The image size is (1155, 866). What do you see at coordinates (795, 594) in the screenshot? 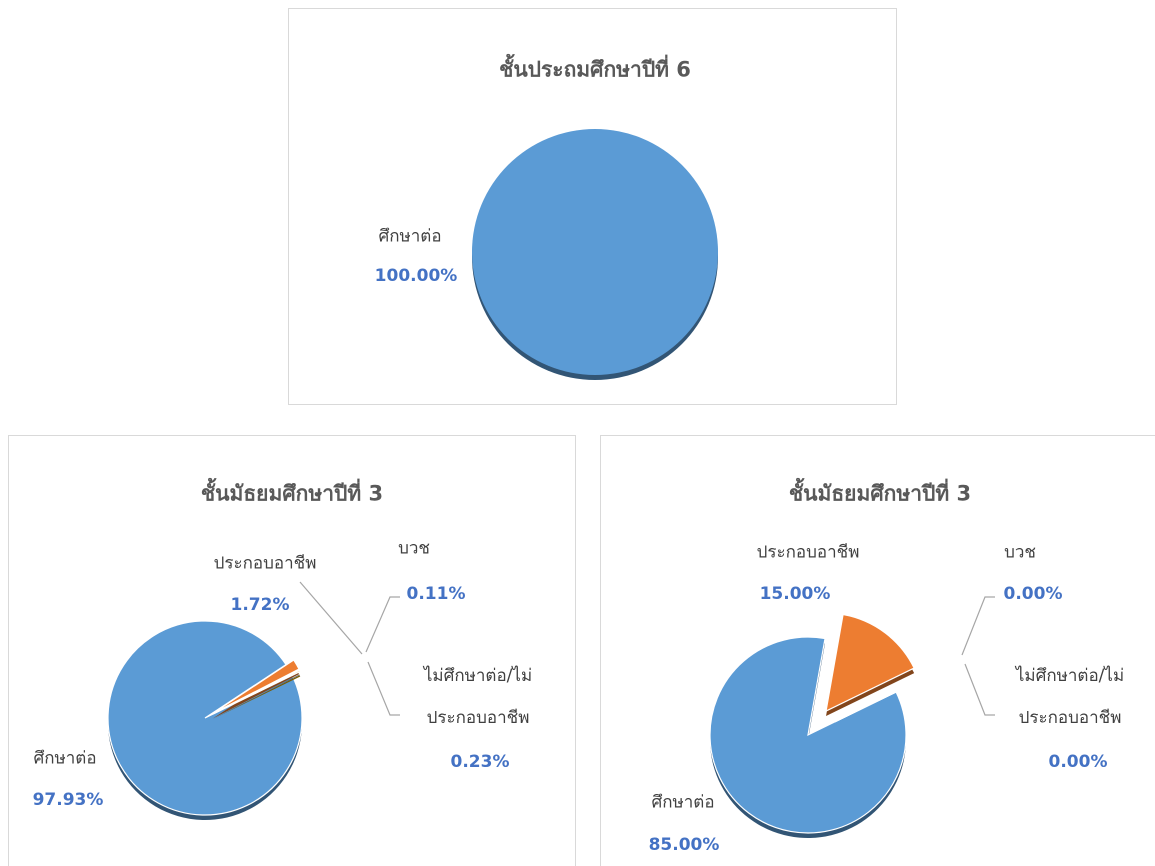
I see `value-label: 15.00%` at bounding box center [795, 594].